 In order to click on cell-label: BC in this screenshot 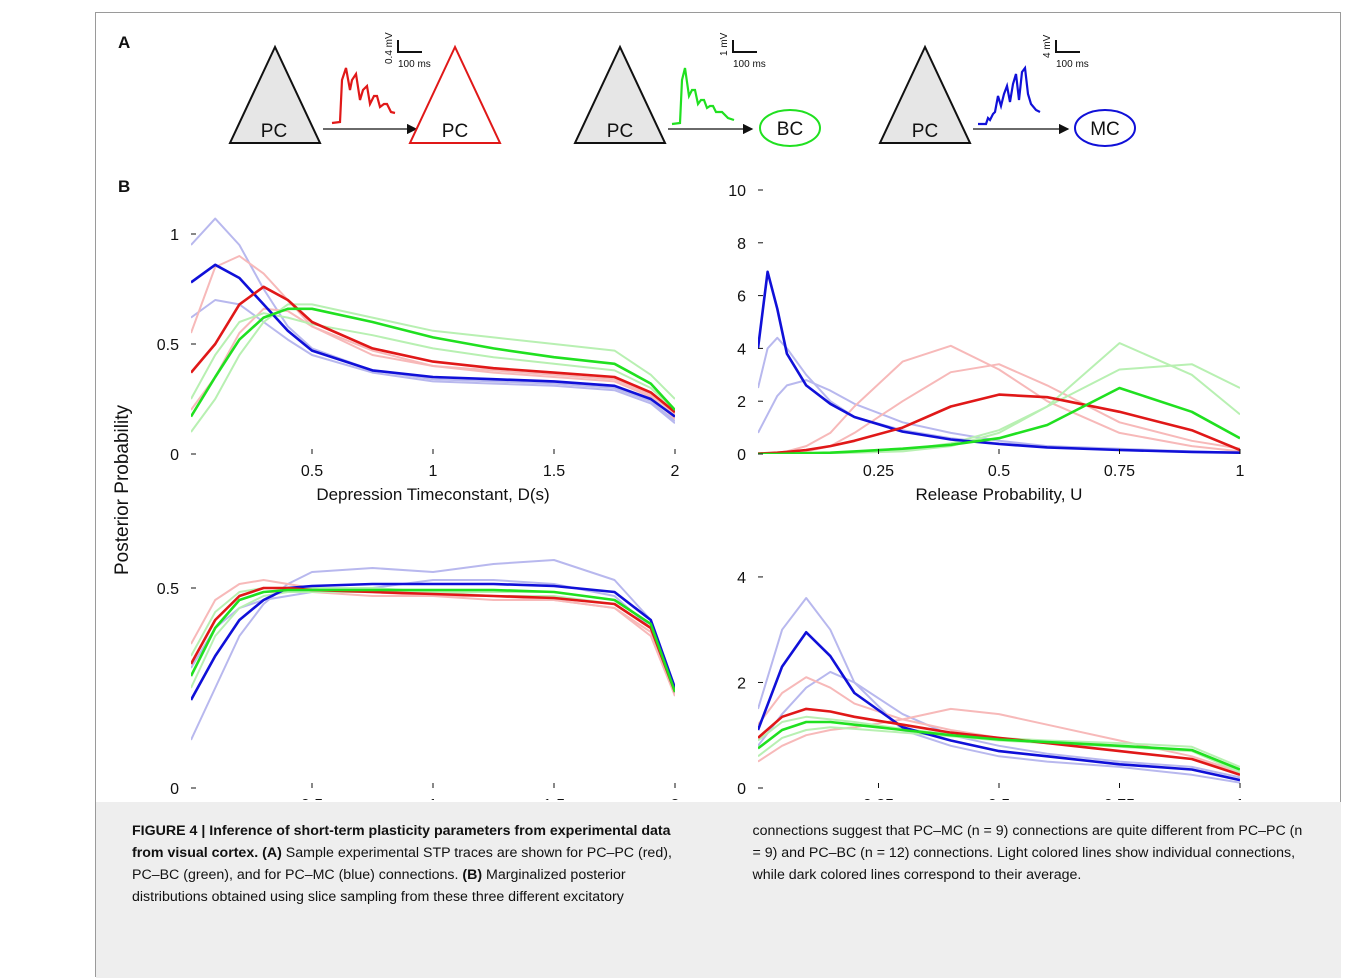, I will do `click(790, 129)`.